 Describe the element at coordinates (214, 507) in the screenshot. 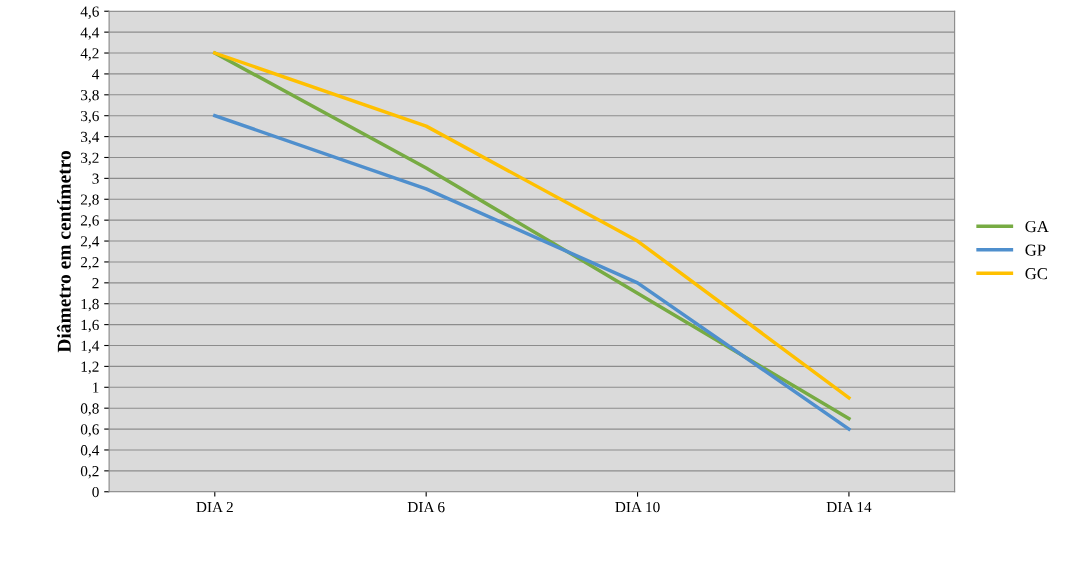

I see `x-tick-label: DIA 2` at that location.